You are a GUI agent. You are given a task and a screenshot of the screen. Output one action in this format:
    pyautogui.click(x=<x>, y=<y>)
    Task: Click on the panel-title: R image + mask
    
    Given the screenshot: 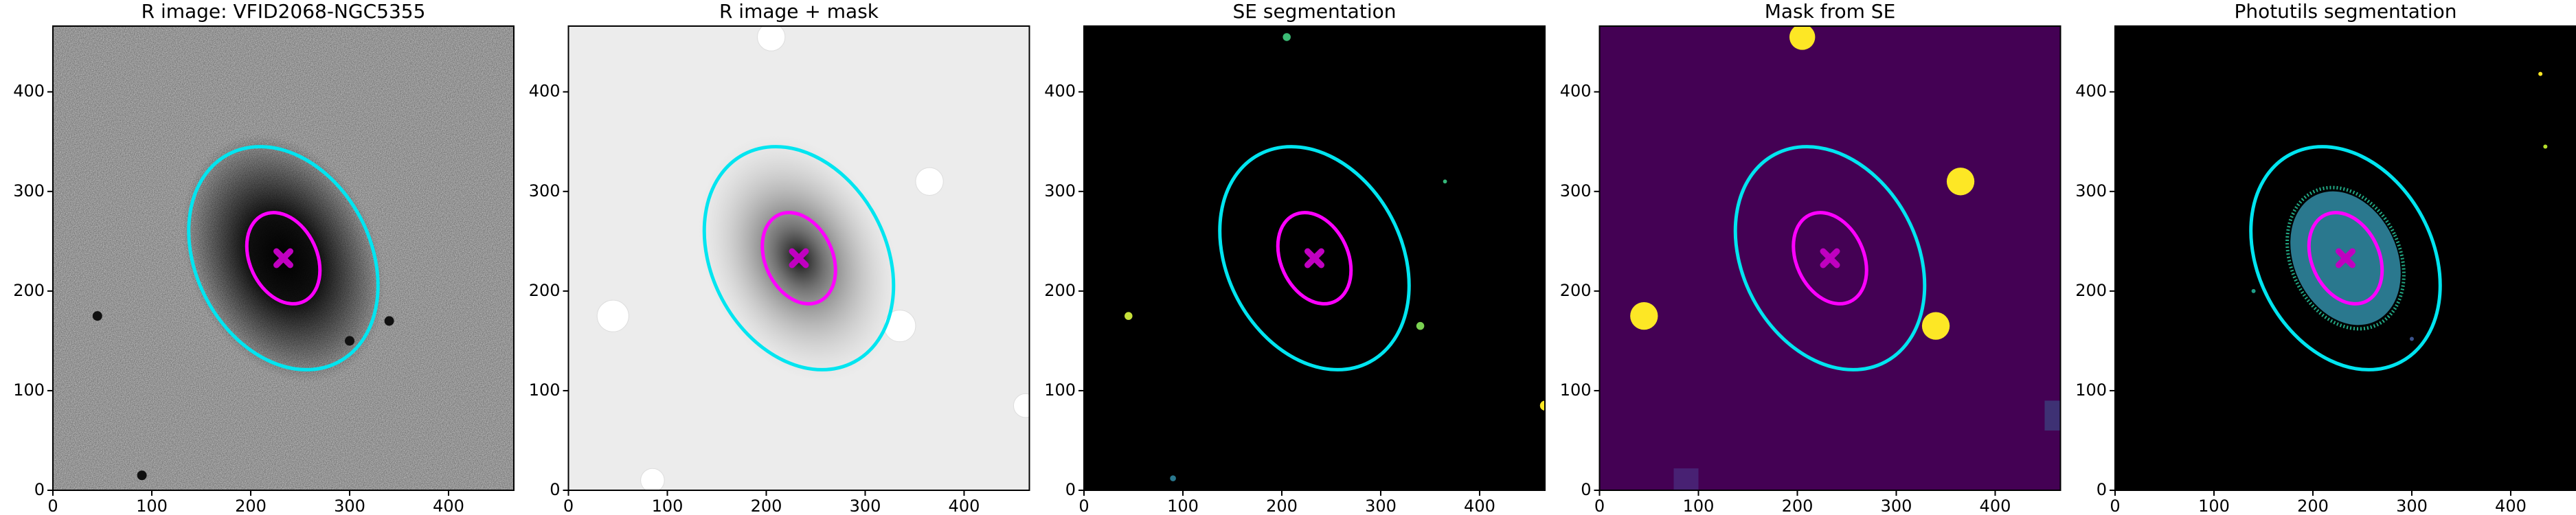 What is the action you would take?
    pyautogui.click(x=799, y=11)
    